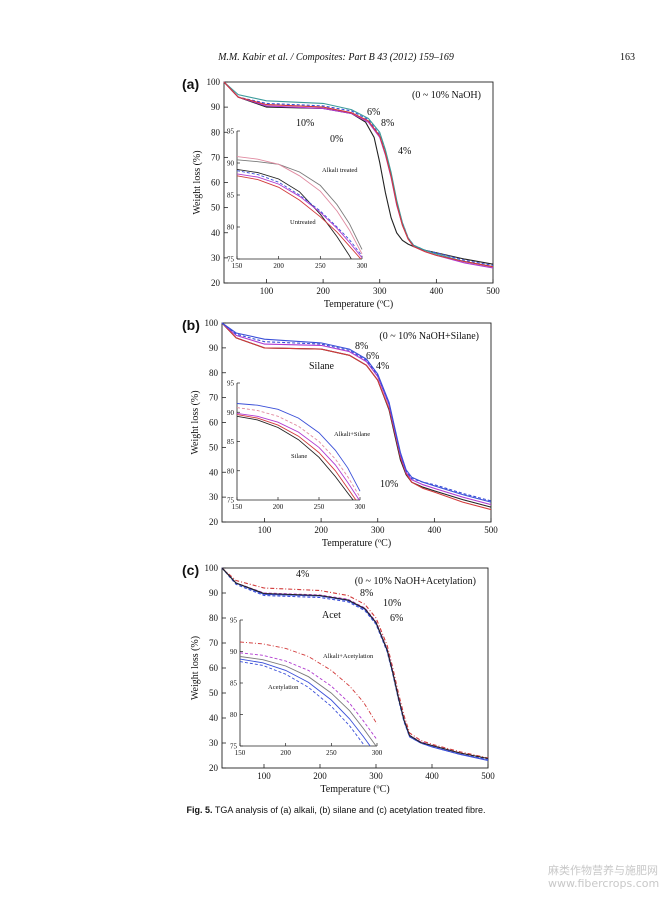  What do you see at coordinates (366, 593) in the screenshot?
I see `curve-annotation: 8%` at bounding box center [366, 593].